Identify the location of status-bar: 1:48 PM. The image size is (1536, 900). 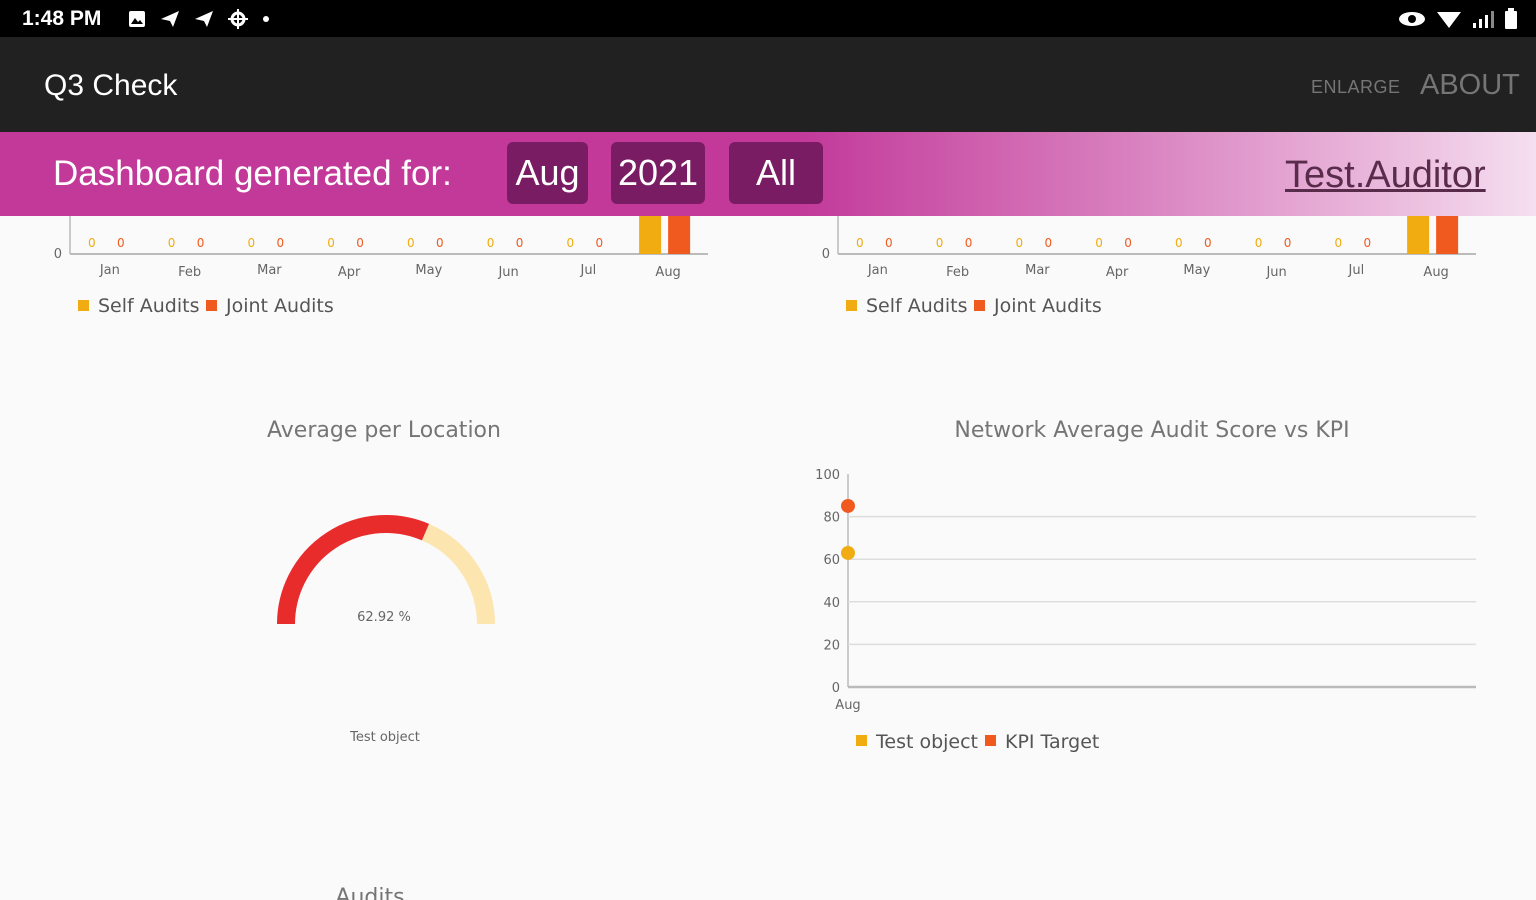
(768, 18).